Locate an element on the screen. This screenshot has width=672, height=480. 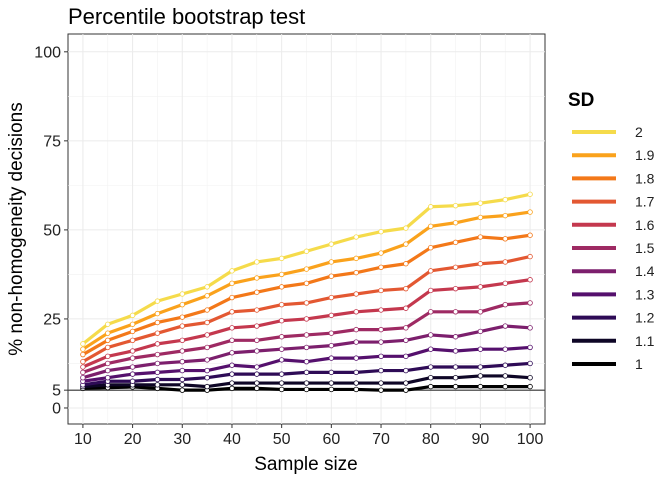
y-axis: 05 25 50 75 100 is located at coordinates (51, 230).